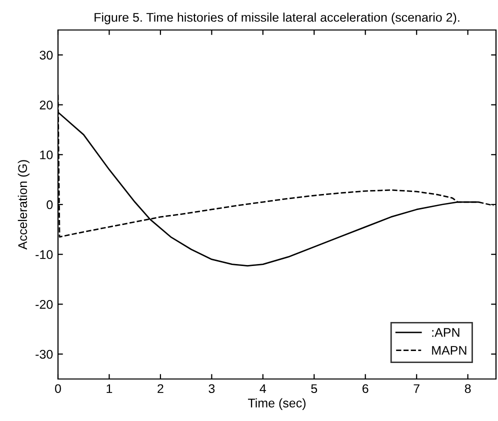 The image size is (498, 421). I want to click on chart-title: Figure 5. Time histories of missile lateral acceleration (scenario 2)., so click(277, 18).